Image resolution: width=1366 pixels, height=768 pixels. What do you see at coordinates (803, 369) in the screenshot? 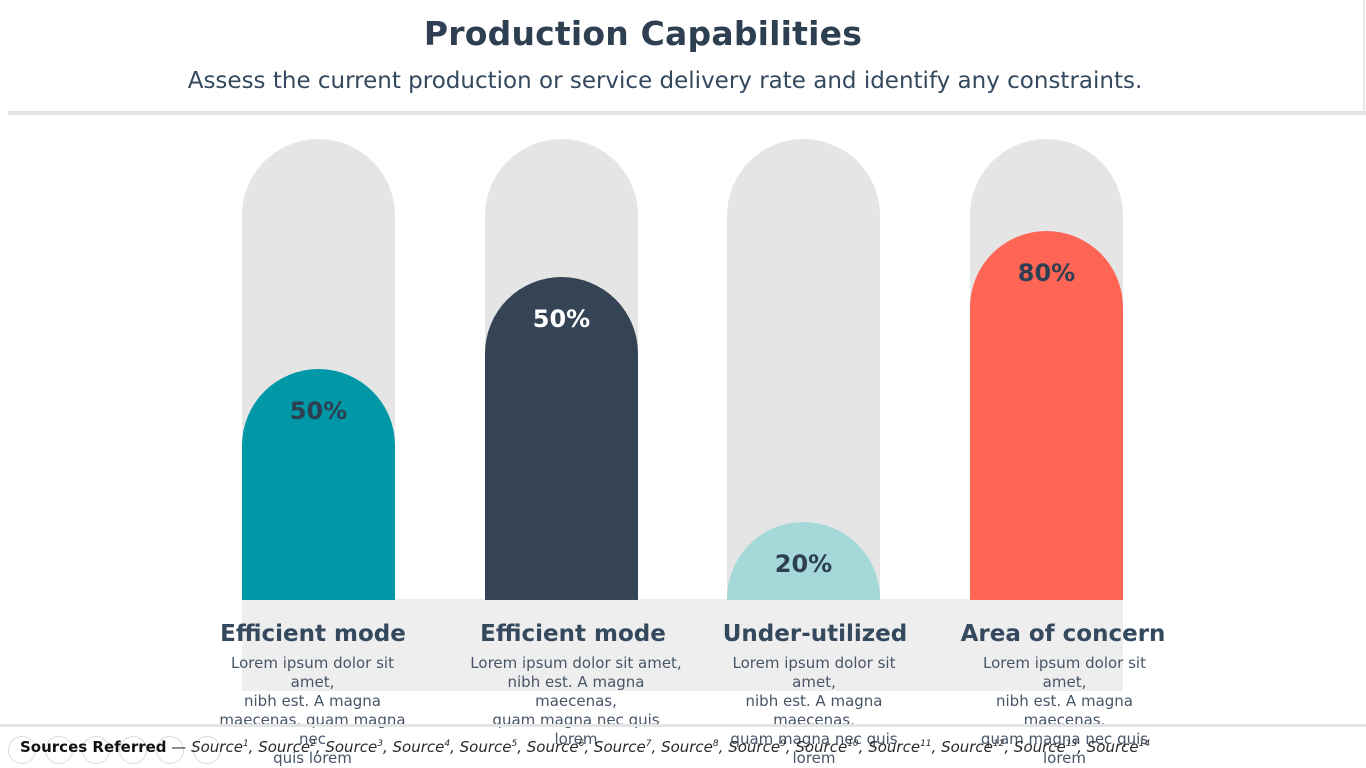
I see `bar-track-3: 20%` at bounding box center [803, 369].